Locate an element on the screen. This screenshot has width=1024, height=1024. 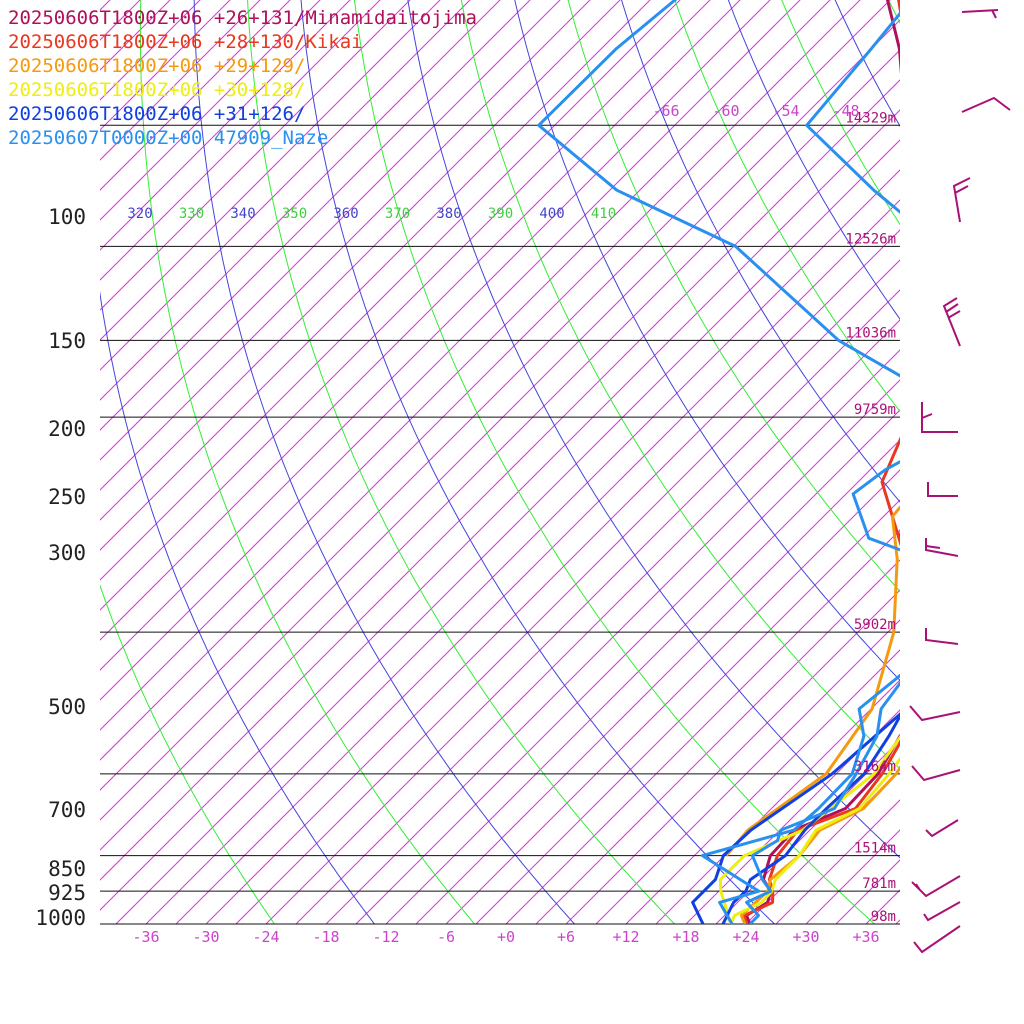
height-label: 98m is located at coordinates (883, 917).